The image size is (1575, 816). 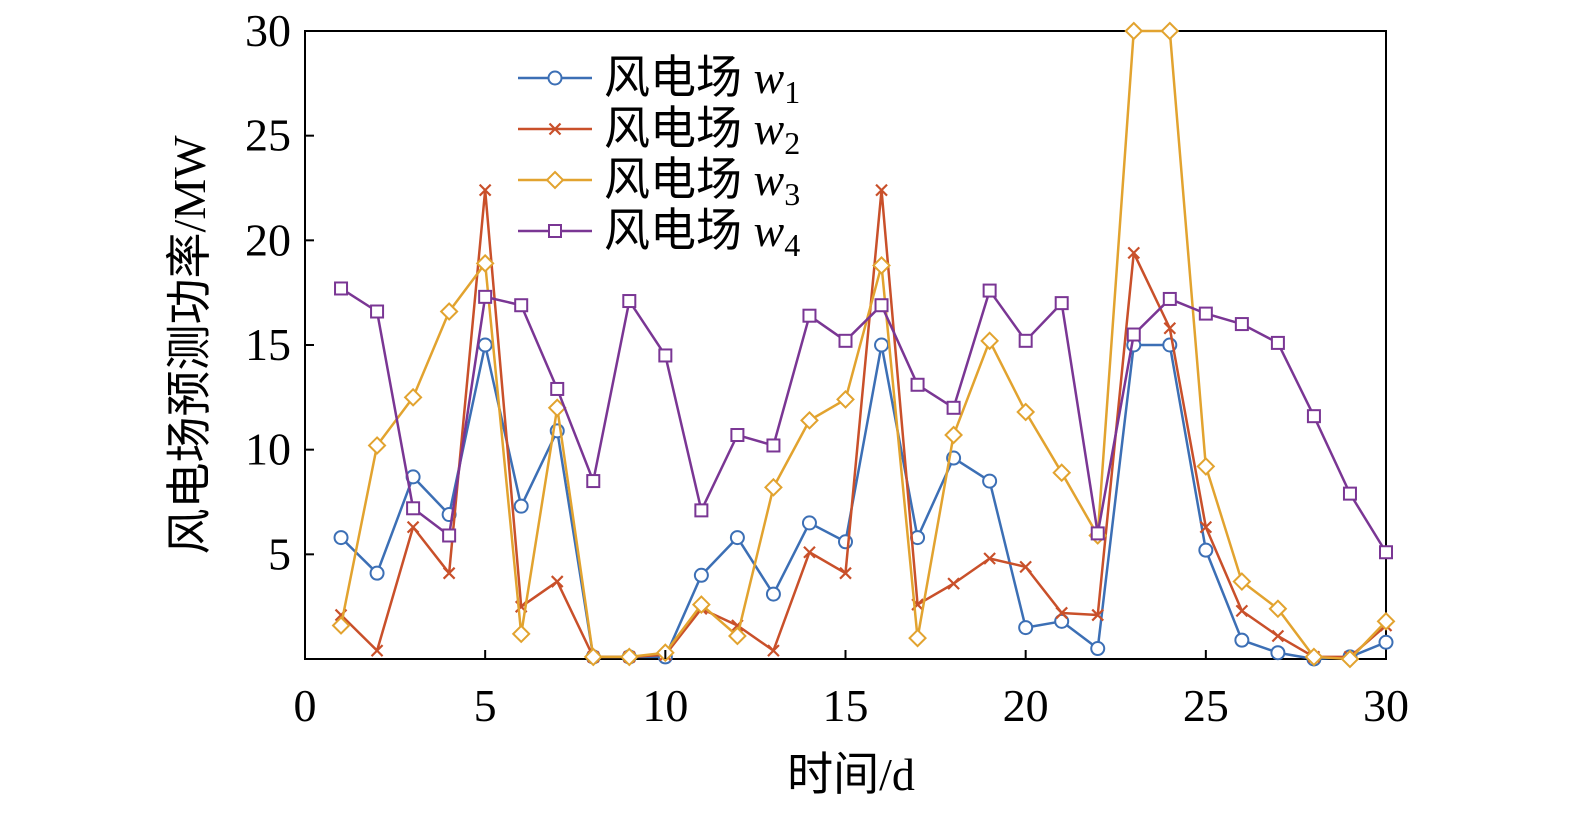 I want to click on legend-label: 风电场 w1, so click(x=702, y=81).